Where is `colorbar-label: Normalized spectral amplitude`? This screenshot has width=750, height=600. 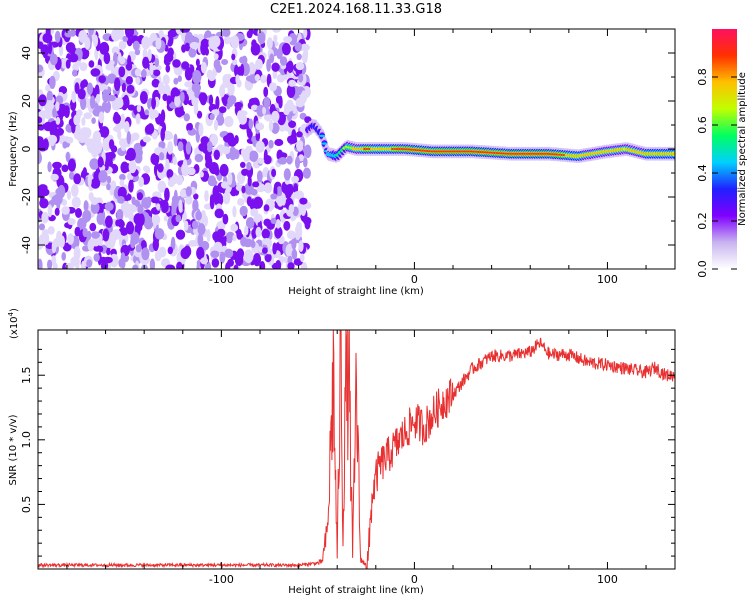 colorbar-label: Normalized spectral amplitude is located at coordinates (742, 149).